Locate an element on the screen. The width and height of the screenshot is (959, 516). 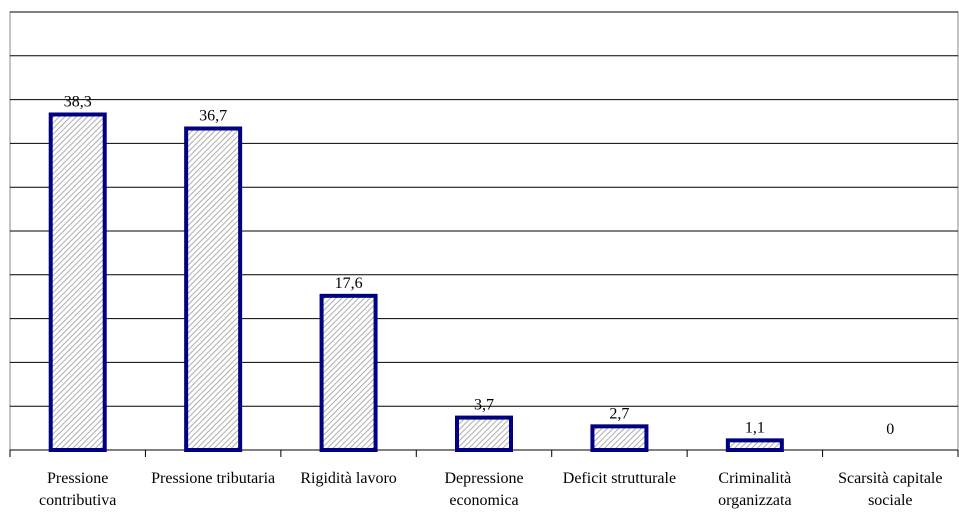
value-label: 0 is located at coordinates (890, 429).